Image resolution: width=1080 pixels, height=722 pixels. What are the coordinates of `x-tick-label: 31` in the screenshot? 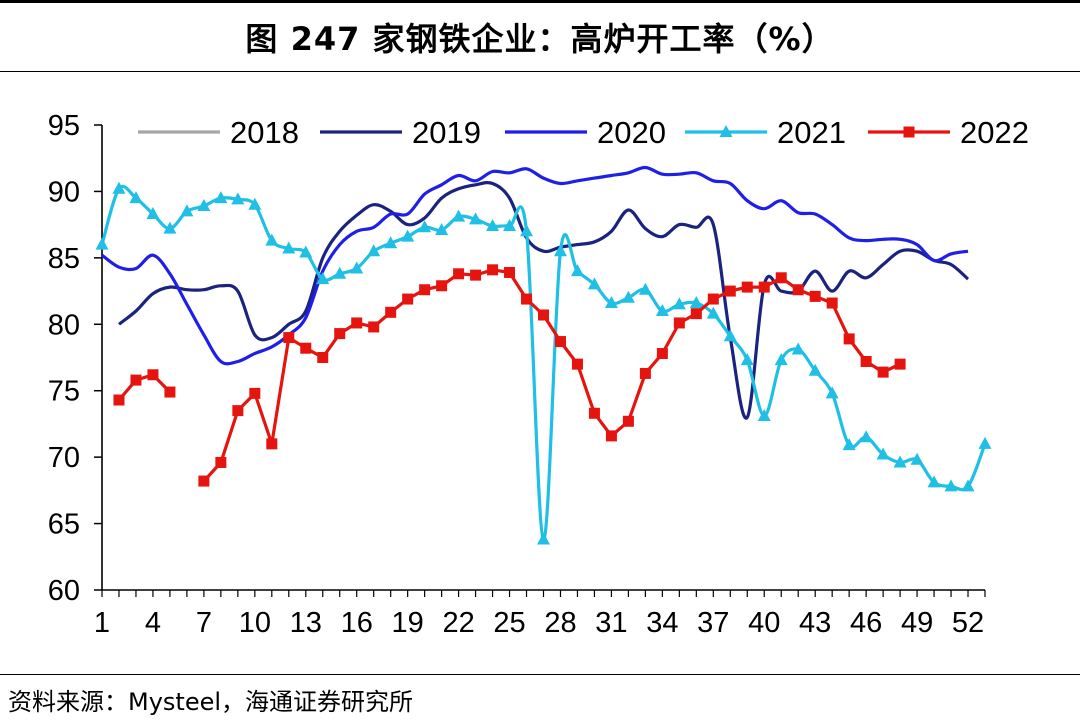 It's located at (611, 623).